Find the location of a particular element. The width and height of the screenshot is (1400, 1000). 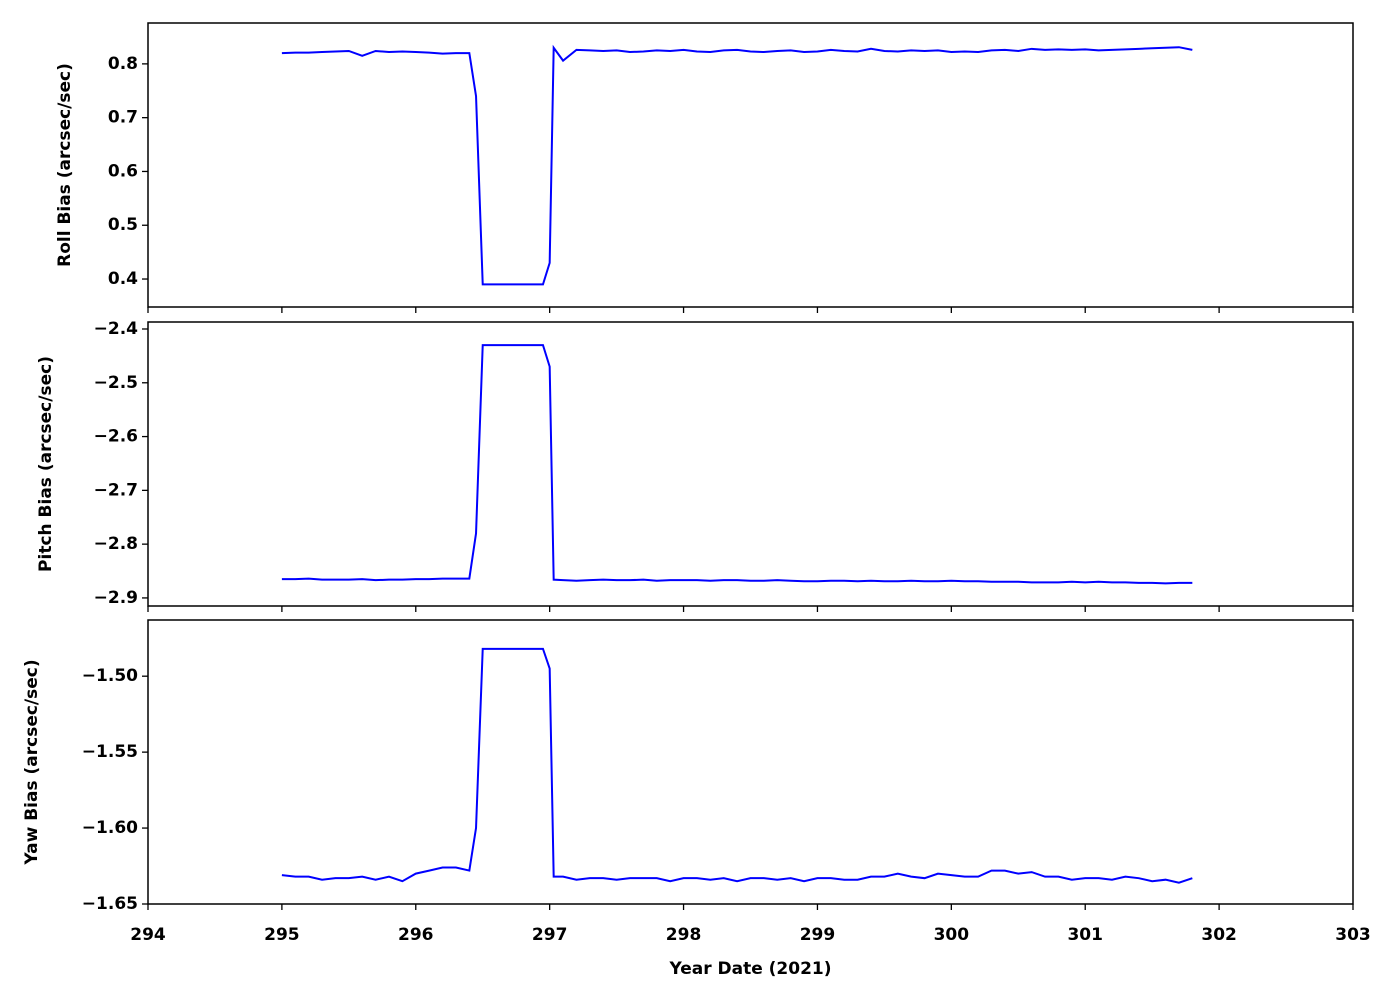

x-tick-label: 295 is located at coordinates (282, 935).